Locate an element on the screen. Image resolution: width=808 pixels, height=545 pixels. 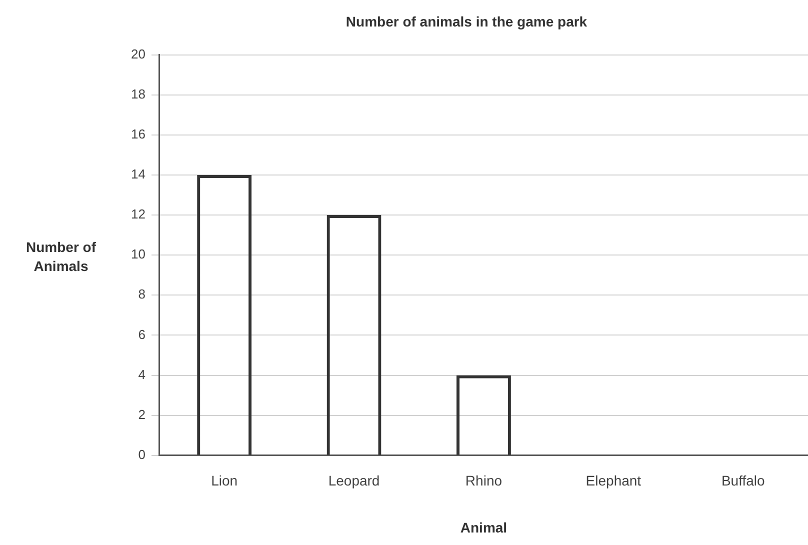
x-tick-label: Buffalo is located at coordinates (743, 480).